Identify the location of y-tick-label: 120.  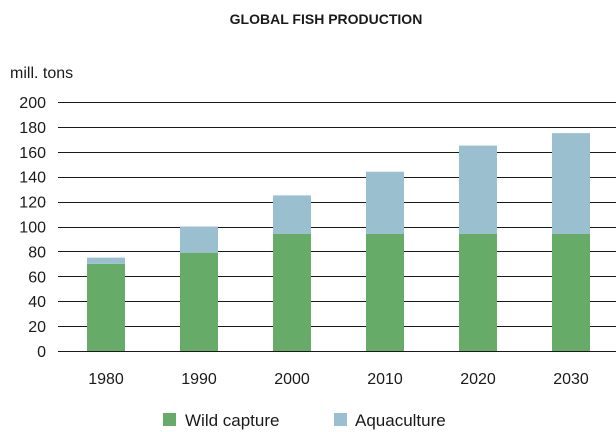
(32, 203).